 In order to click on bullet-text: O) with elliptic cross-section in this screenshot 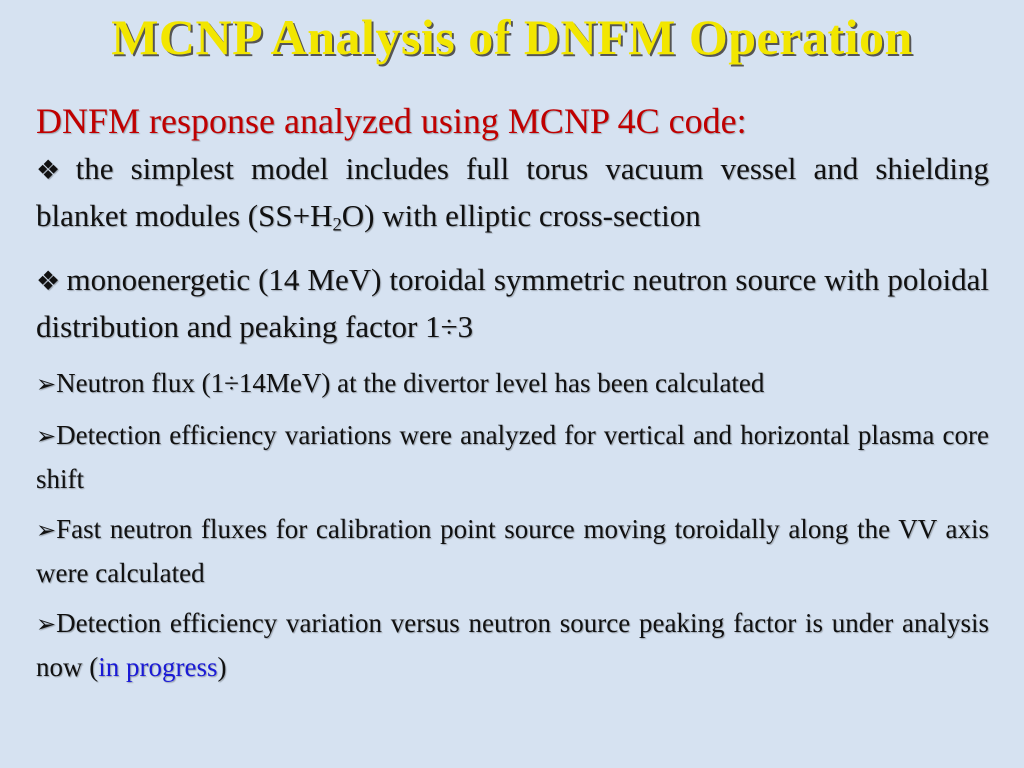, I will do `click(521, 215)`.